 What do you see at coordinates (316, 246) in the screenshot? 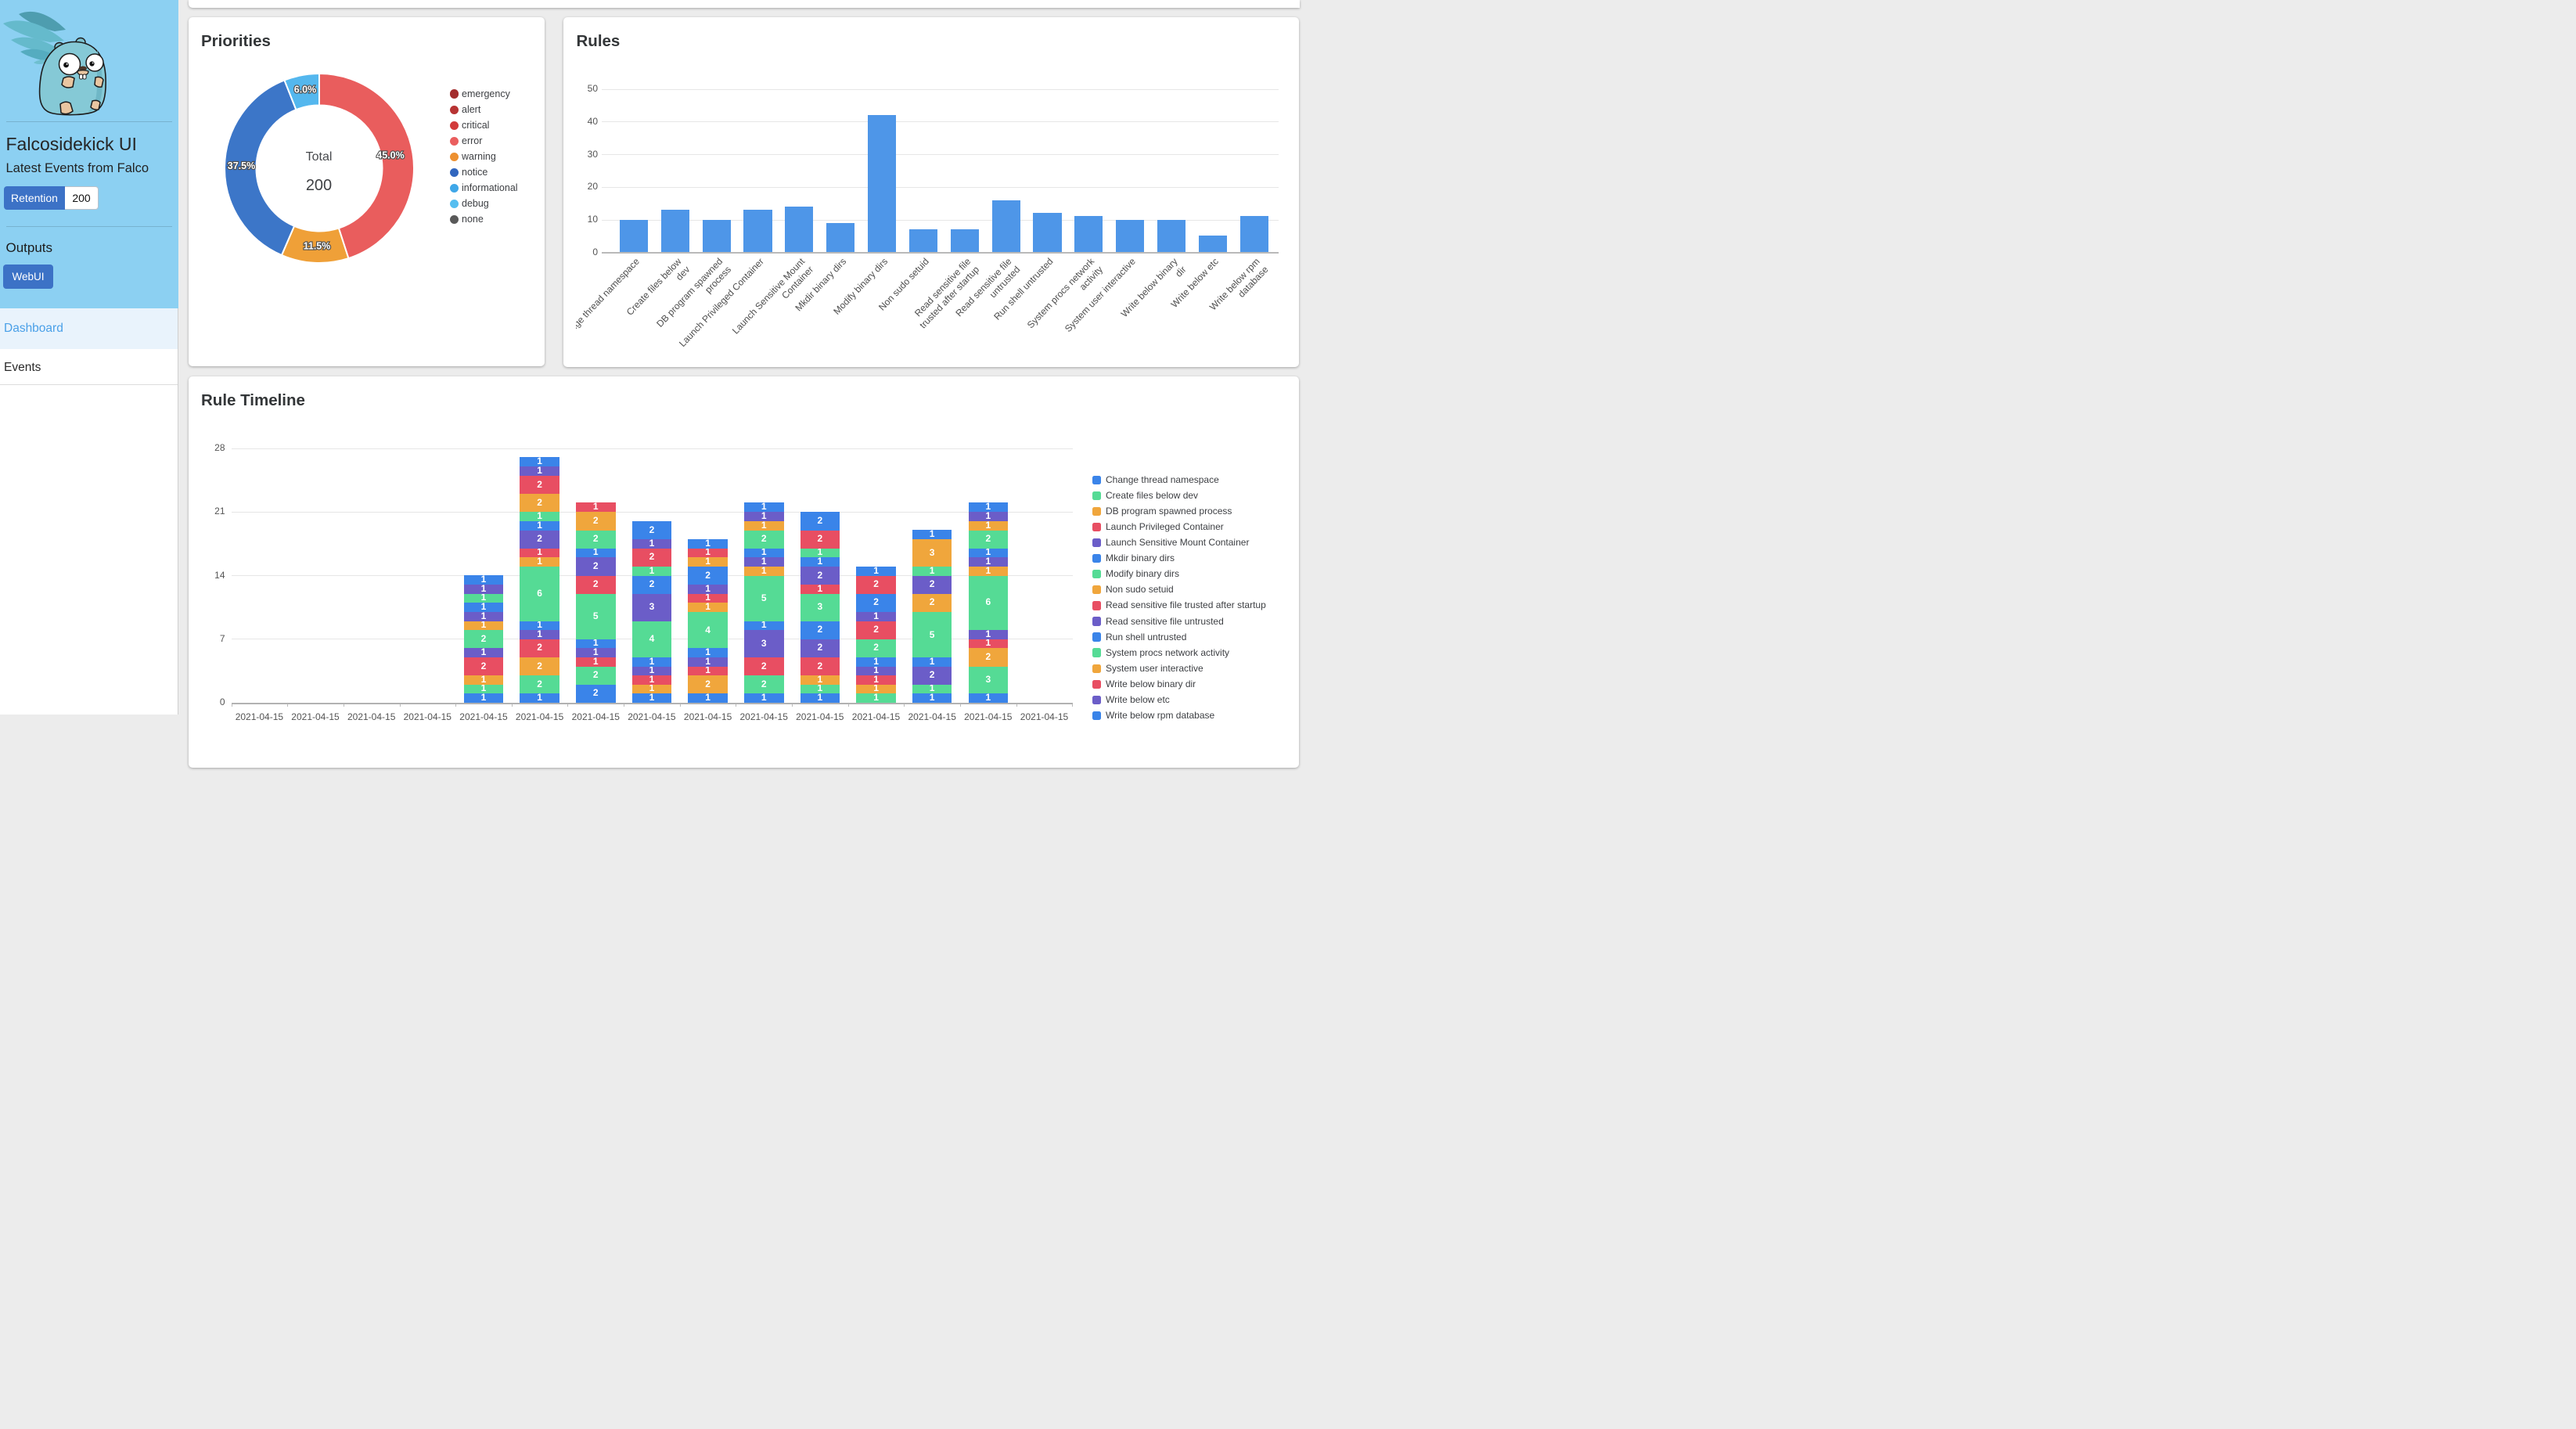
I see `svg-text: 11.5%` at bounding box center [316, 246].